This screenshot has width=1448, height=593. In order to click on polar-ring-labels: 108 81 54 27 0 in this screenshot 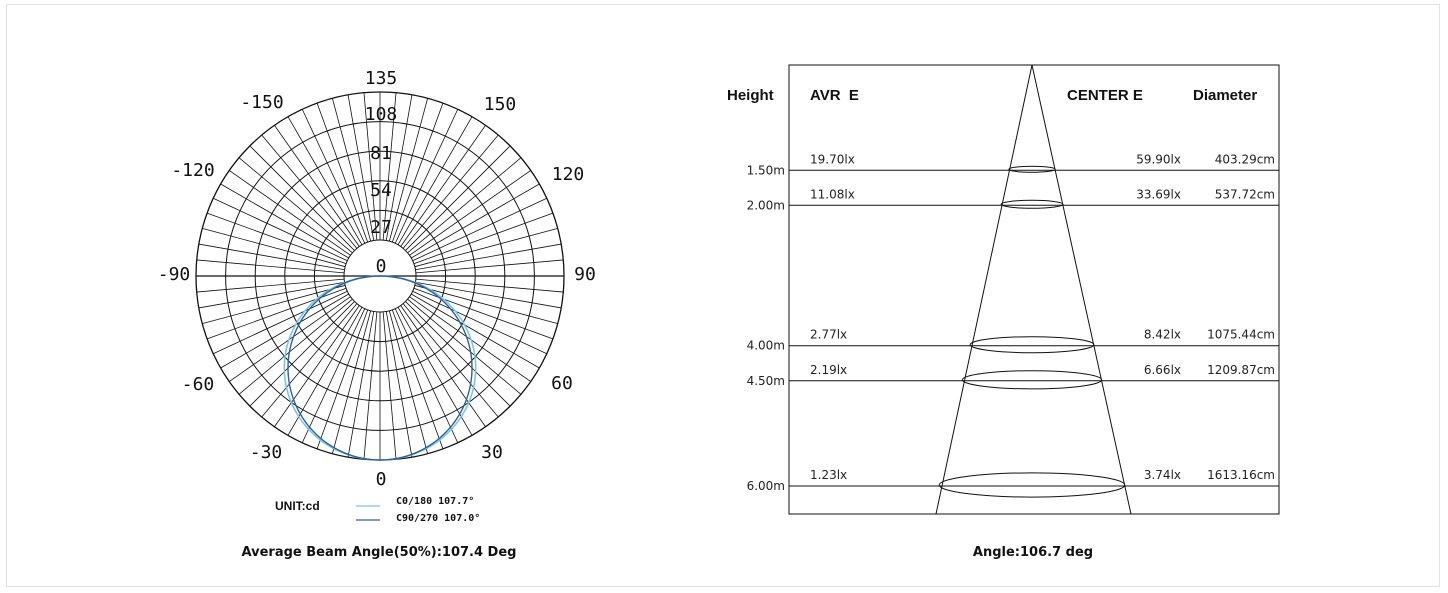, I will do `click(381, 190)`.